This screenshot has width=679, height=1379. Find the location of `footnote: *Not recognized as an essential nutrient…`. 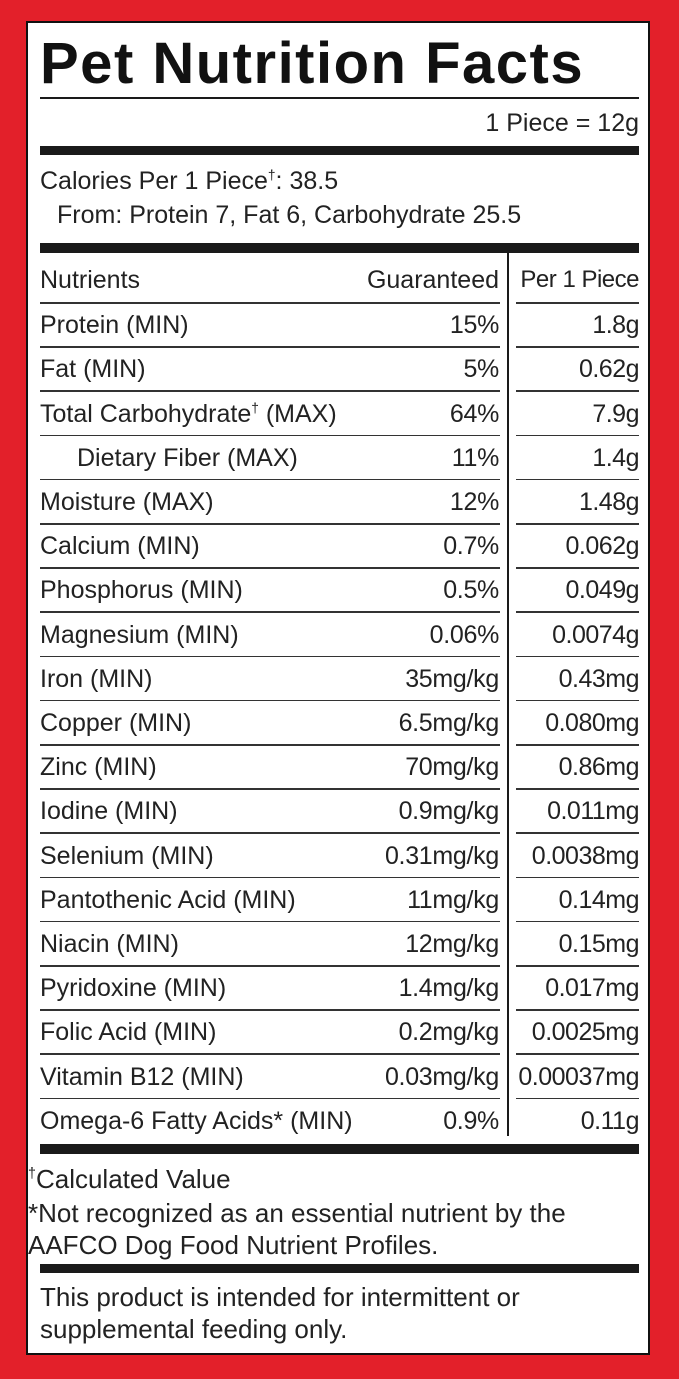

footnote: *Not recognized as an essential nutrient… is located at coordinates (297, 1229).